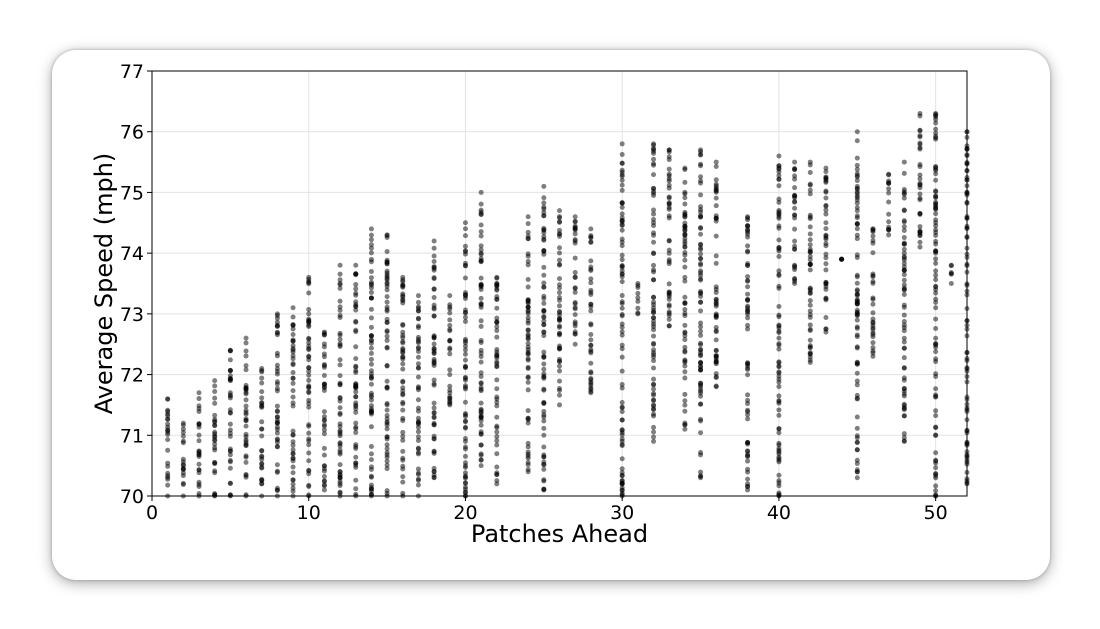  I want to click on x-tick-label: 40, so click(779, 513).